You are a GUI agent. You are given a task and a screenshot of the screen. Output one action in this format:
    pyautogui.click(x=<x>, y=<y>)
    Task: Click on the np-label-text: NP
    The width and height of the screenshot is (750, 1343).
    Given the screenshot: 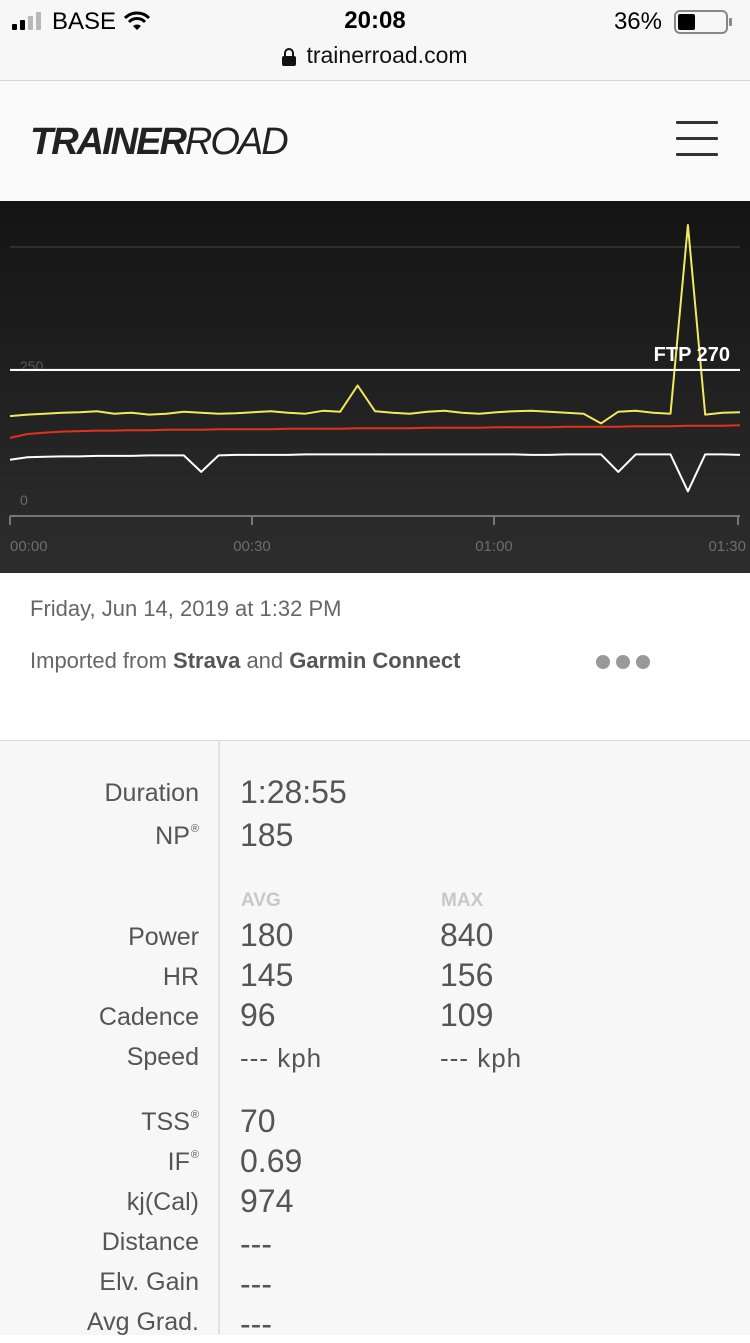 What is the action you would take?
    pyautogui.click(x=172, y=836)
    